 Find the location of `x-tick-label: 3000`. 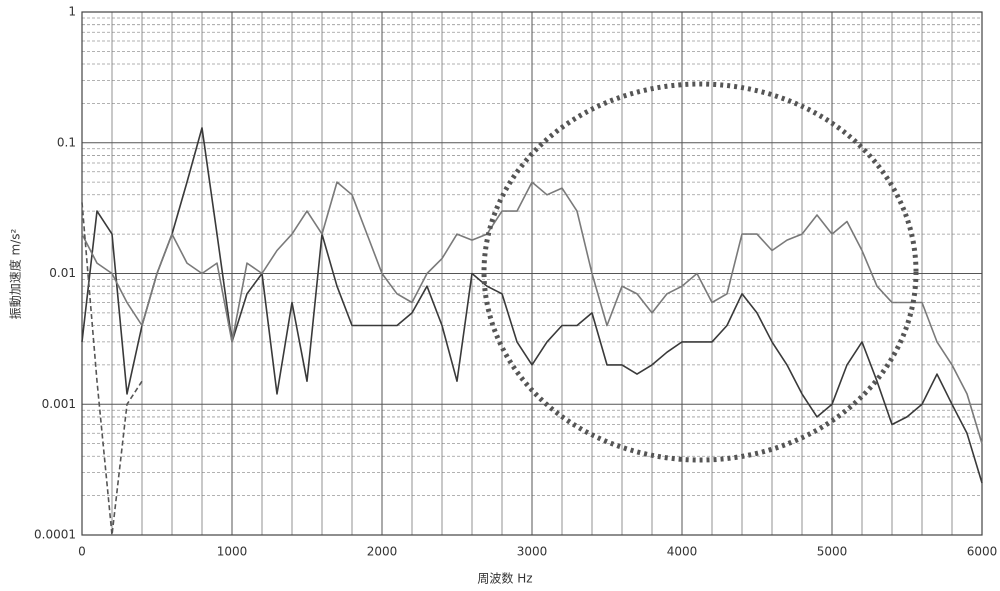

x-tick-label: 3000 is located at coordinates (532, 552).